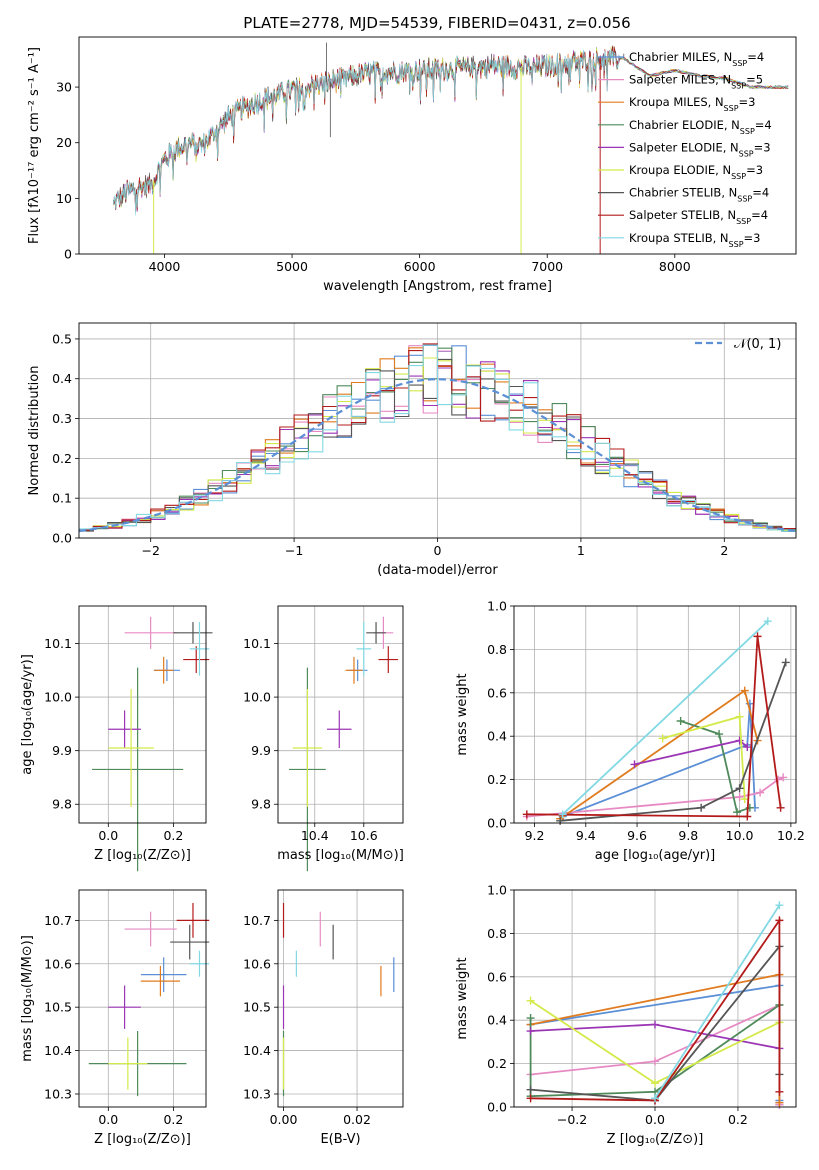 The height and width of the screenshot is (1170, 819). What do you see at coordinates (688, 835) in the screenshot?
I see `x-tick-label: 9.8` at bounding box center [688, 835].